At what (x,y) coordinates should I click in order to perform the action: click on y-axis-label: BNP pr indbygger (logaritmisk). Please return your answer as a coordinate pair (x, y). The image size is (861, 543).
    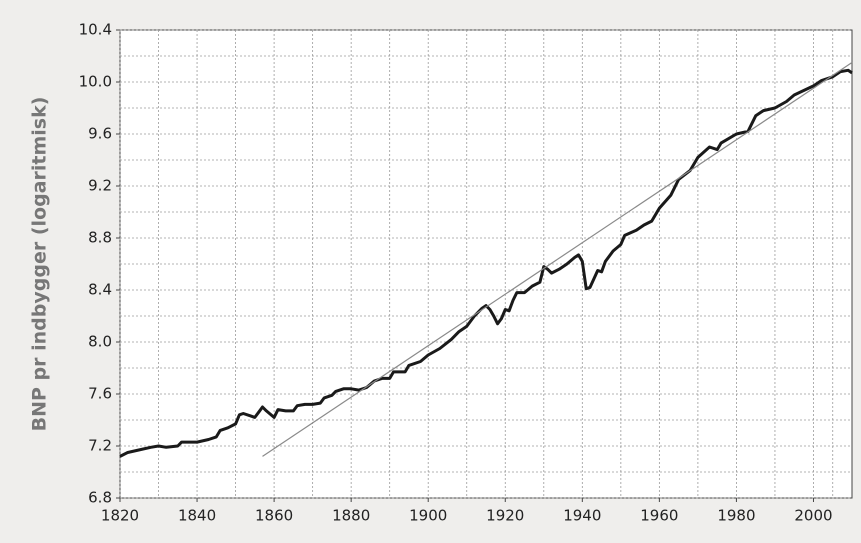
    Looking at the image, I should click on (40, 264).